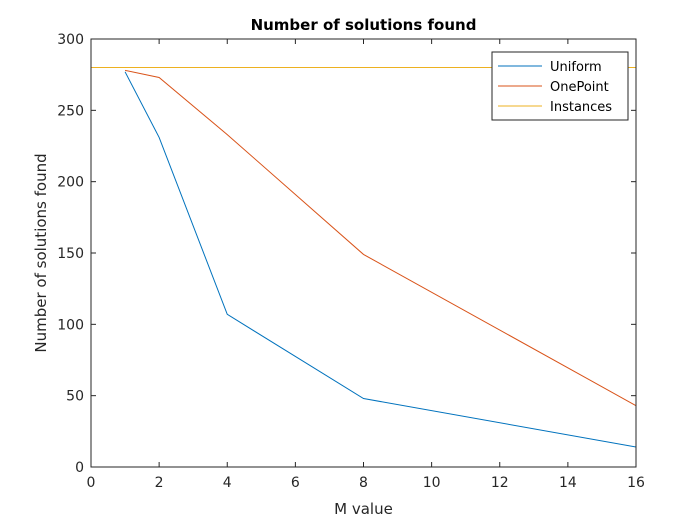 Image resolution: width=700 pixels, height=525 pixels. What do you see at coordinates (432, 483) in the screenshot?
I see `x-tick-label: 10` at bounding box center [432, 483].